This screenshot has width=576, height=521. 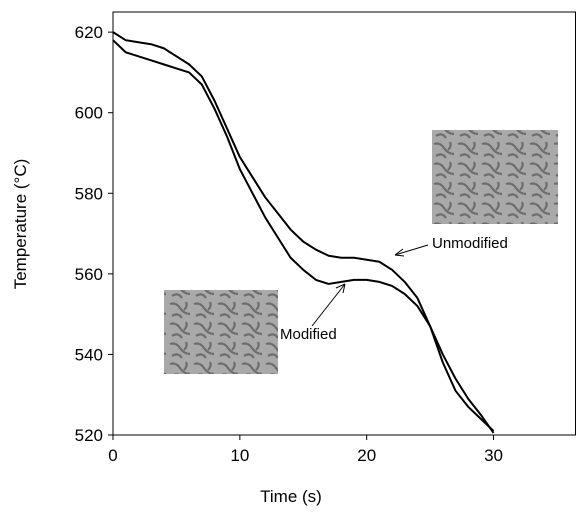 I want to click on y-tick-label: 580, so click(x=89, y=193).